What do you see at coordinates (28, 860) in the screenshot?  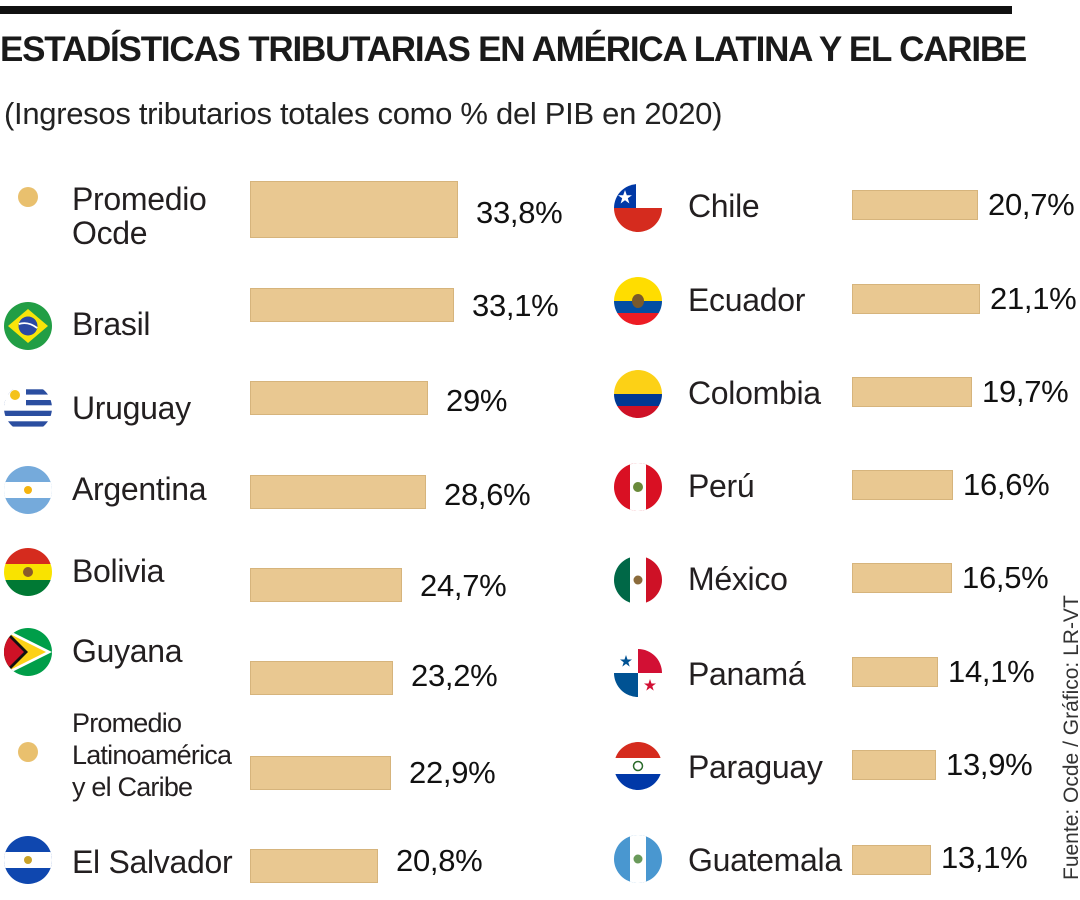 I see `el-salvador-flag-icon` at bounding box center [28, 860].